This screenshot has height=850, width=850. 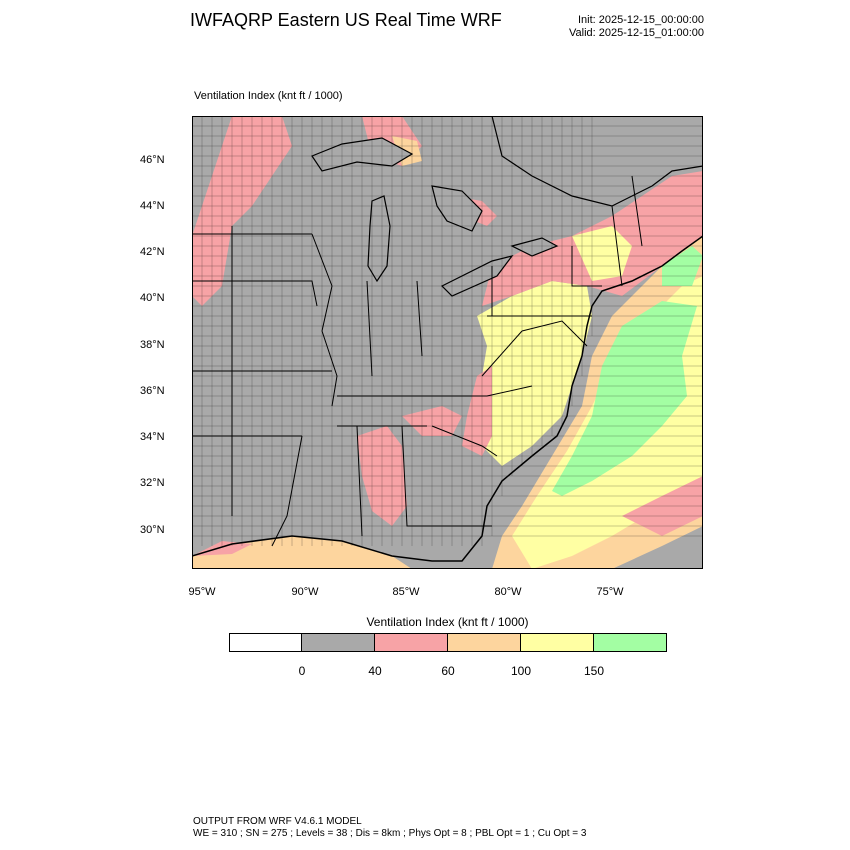 I want to click on lat-label-36: 36°N, so click(x=152, y=391).